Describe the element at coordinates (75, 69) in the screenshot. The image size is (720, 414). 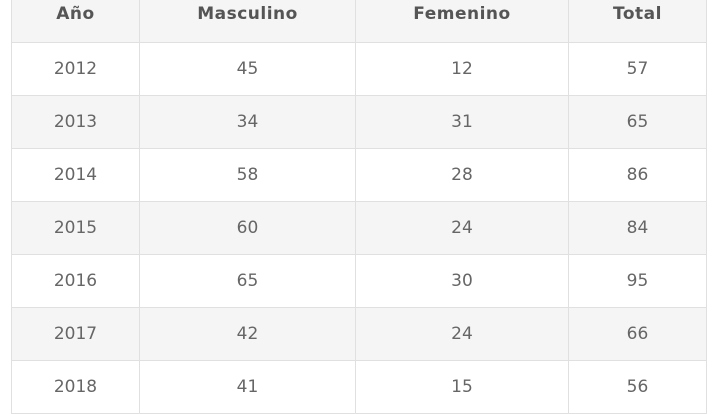
I see `table-cell: 2012` at that location.